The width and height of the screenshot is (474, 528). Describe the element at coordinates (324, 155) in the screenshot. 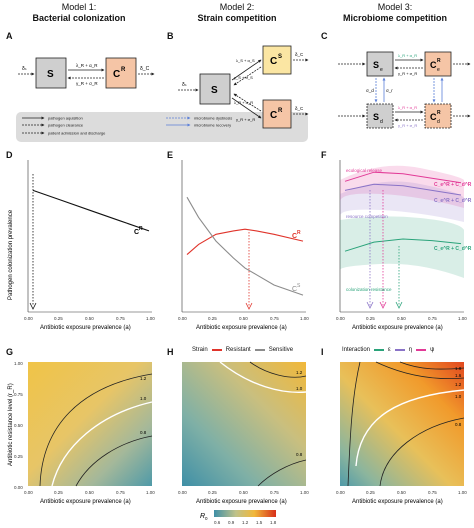

I see `panel-label-f: F` at that location.